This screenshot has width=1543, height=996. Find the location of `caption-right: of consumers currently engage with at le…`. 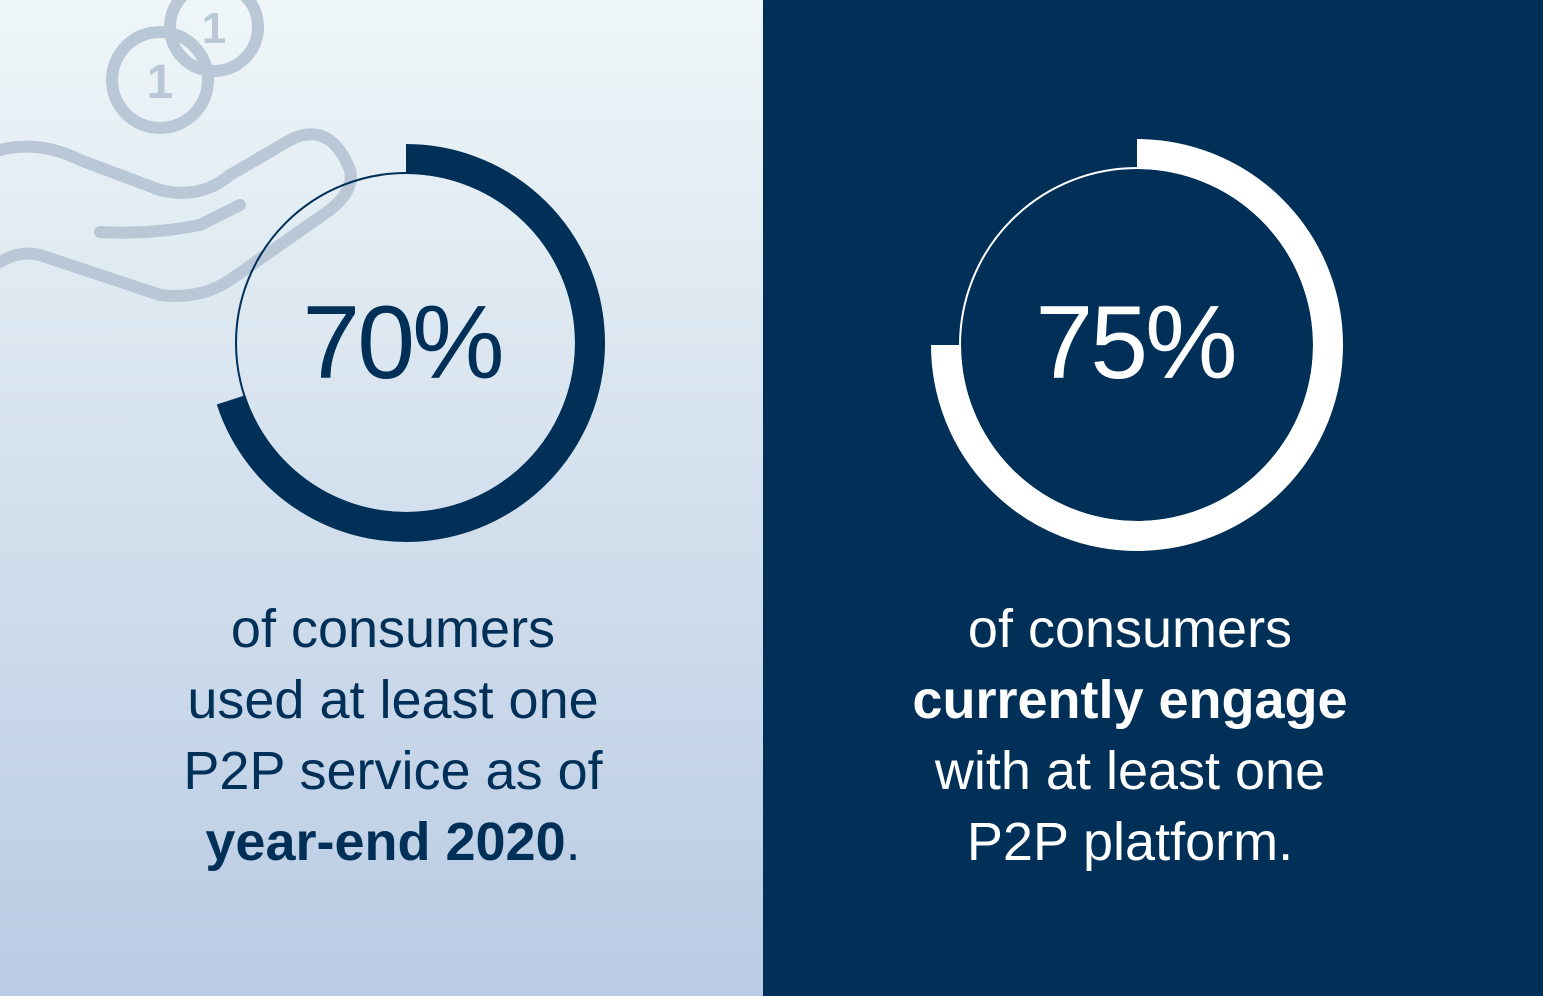

caption-right: of consumers currently engage with at le… is located at coordinates (1130, 736).